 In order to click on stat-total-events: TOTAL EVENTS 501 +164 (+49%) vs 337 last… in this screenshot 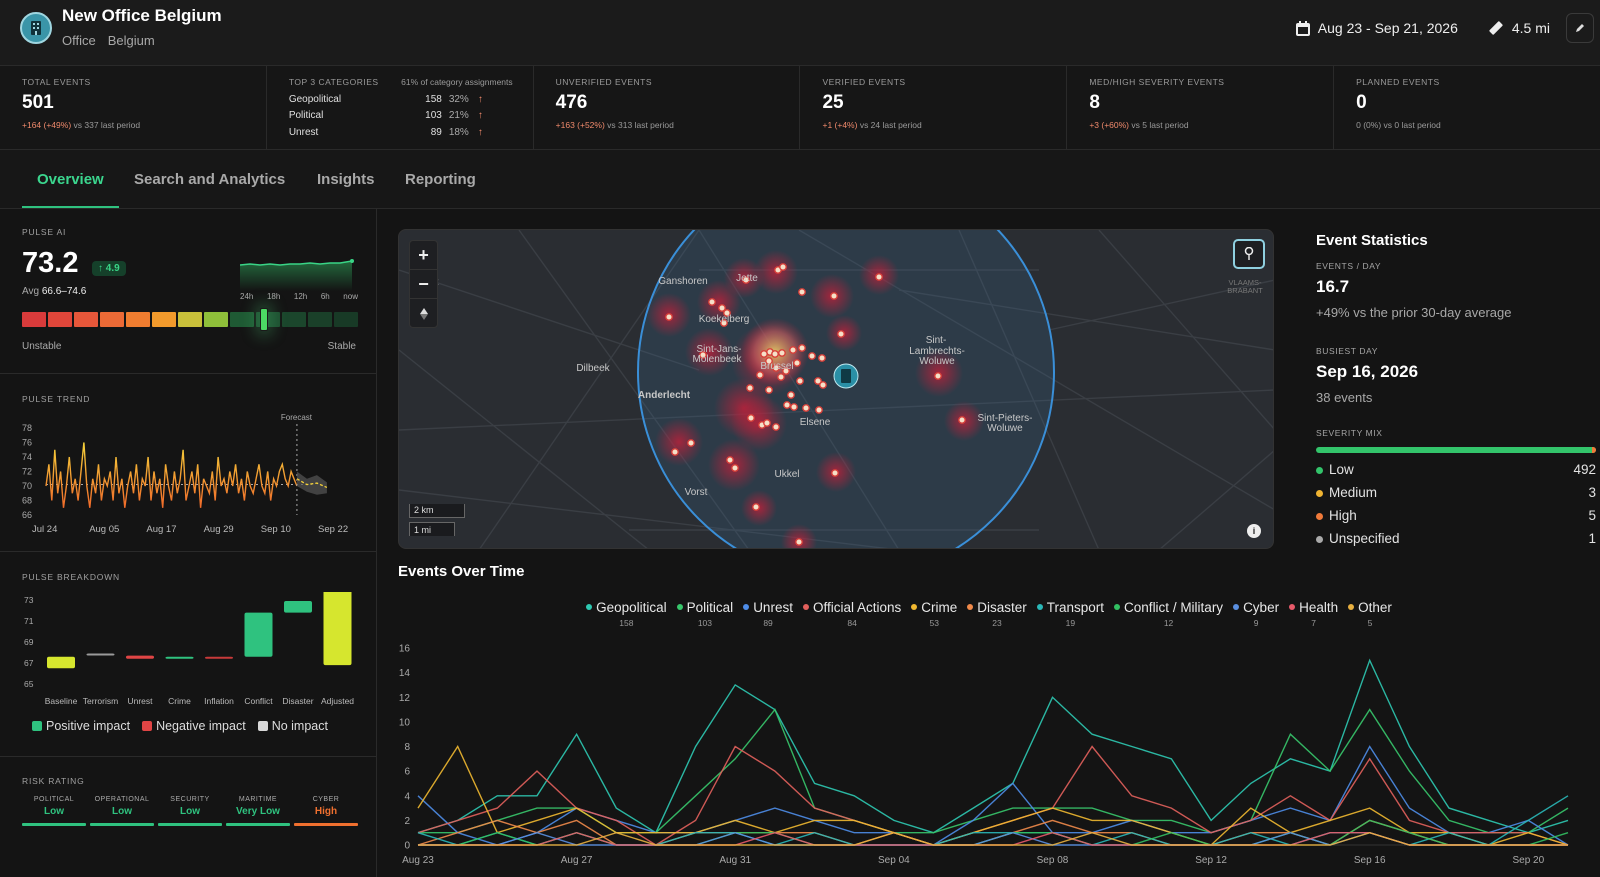, I will do `click(133, 107)`.